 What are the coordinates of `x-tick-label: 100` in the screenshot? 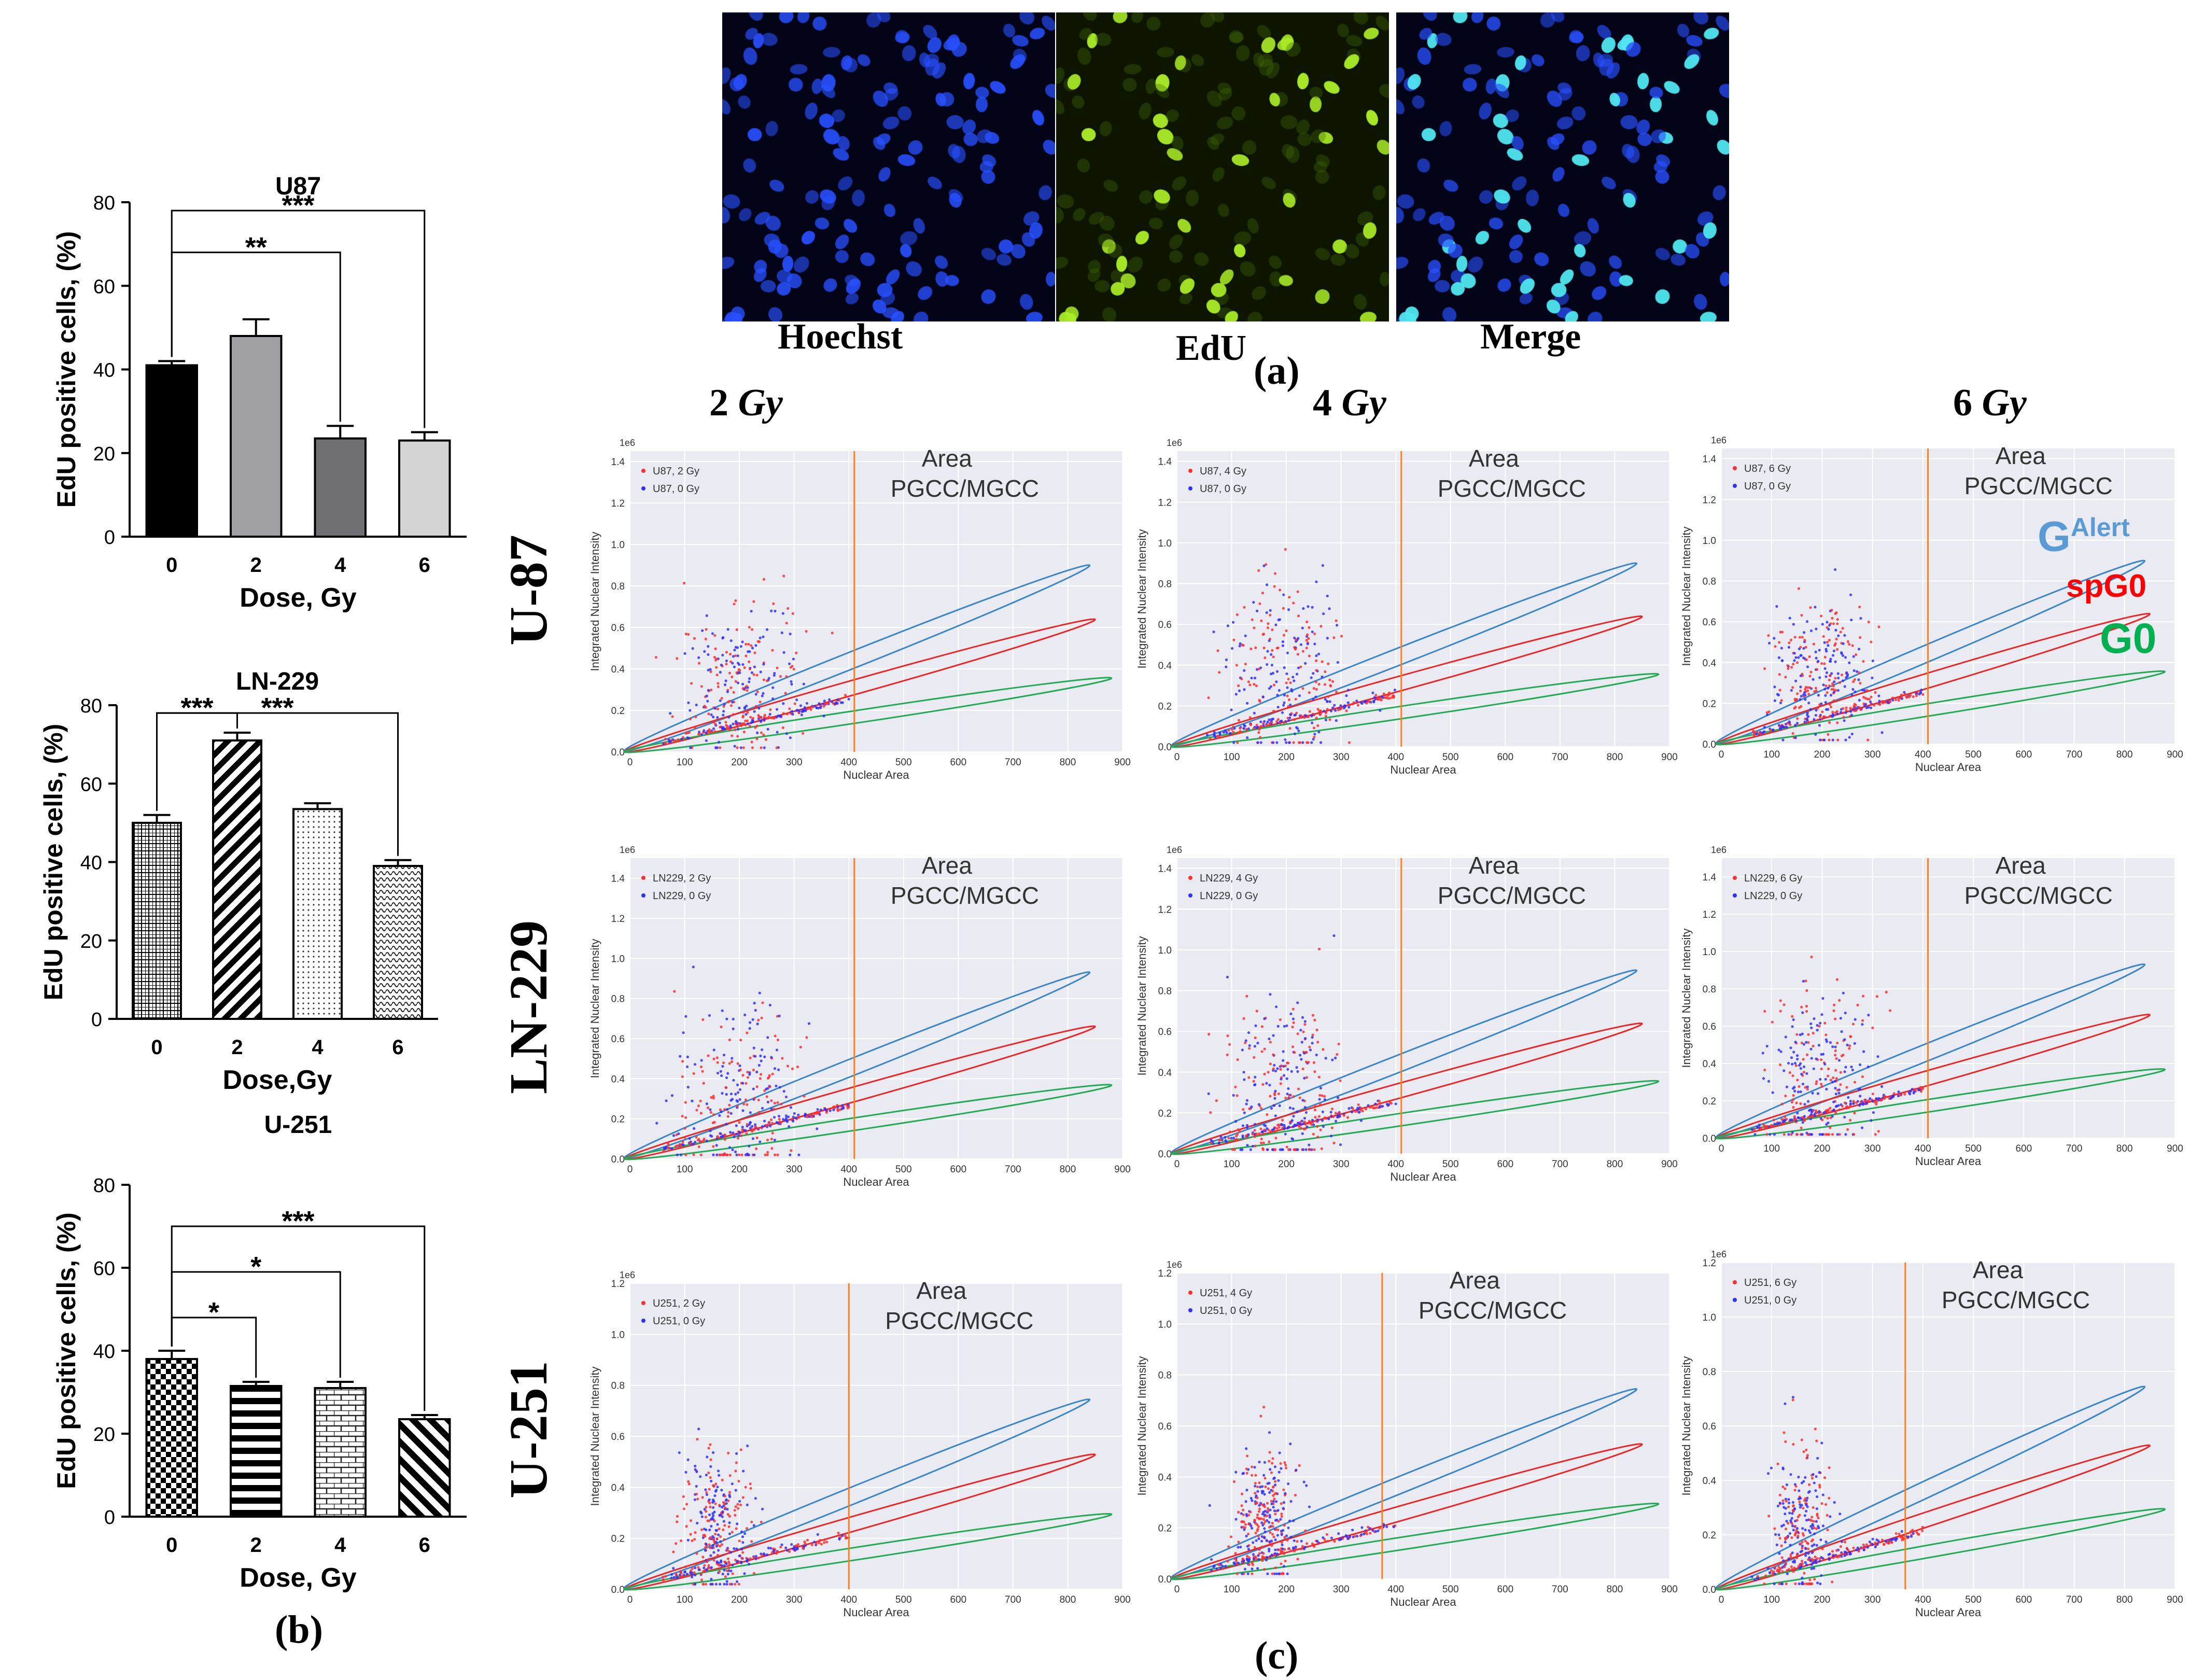 It's located at (685, 1169).